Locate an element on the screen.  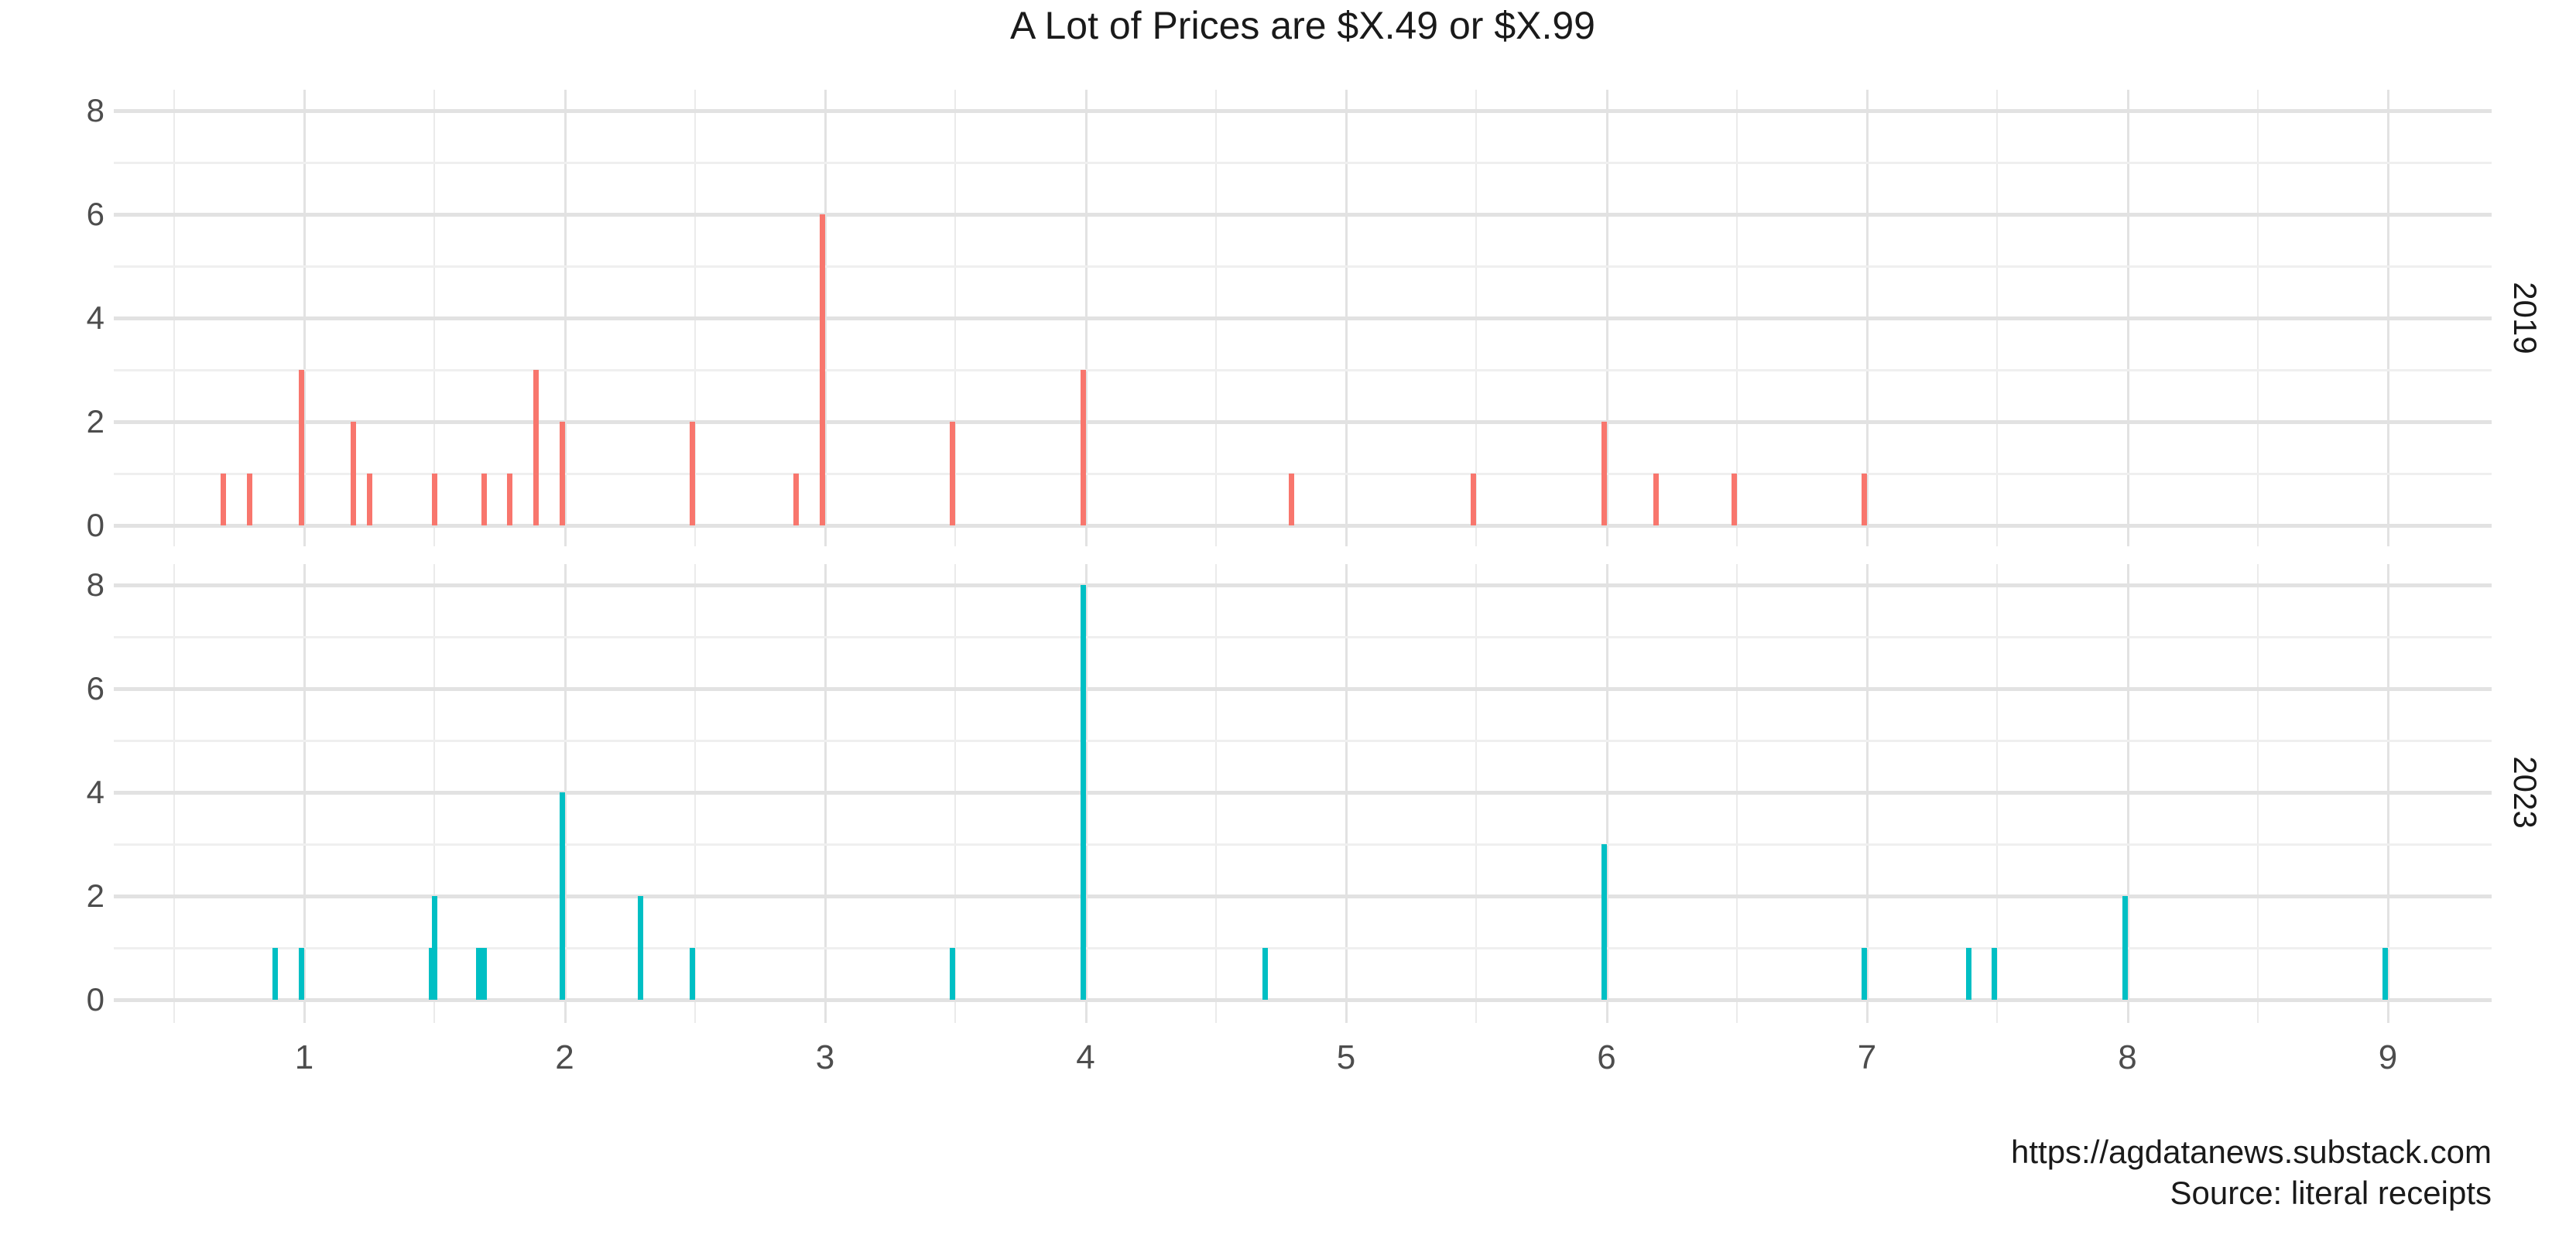
bar-2023-8.99 is located at coordinates (2385, 974).